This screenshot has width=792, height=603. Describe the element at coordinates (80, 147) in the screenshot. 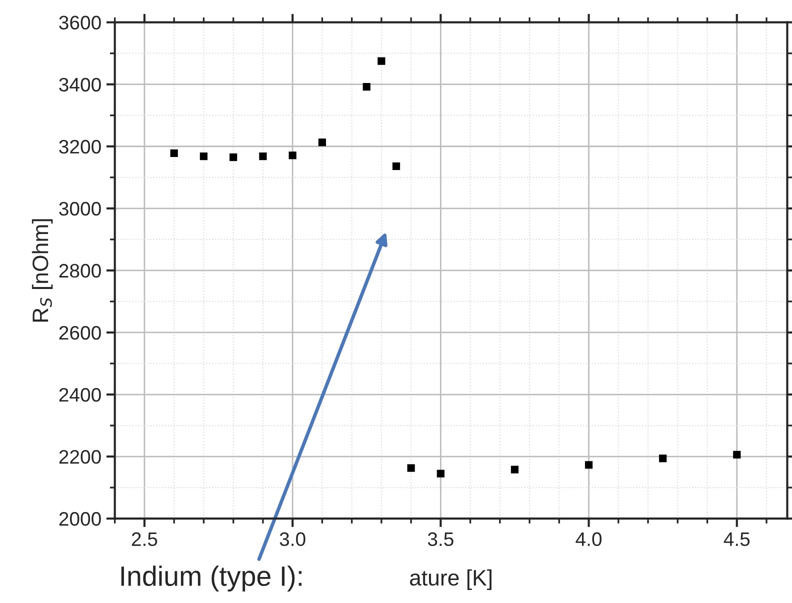

I see `y-tick-label: 3200` at that location.